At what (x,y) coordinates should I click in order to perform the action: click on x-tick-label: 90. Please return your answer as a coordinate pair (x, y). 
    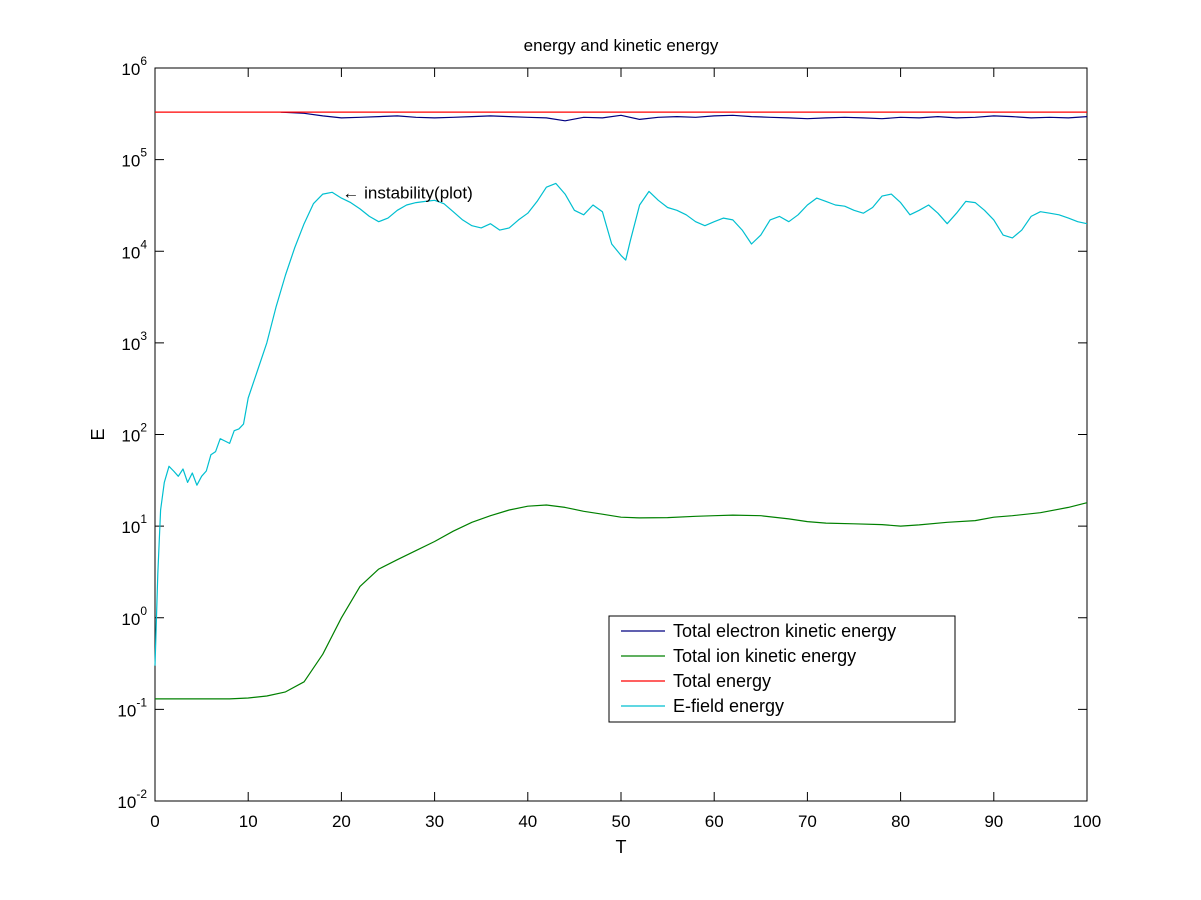
    Looking at the image, I should click on (993, 821).